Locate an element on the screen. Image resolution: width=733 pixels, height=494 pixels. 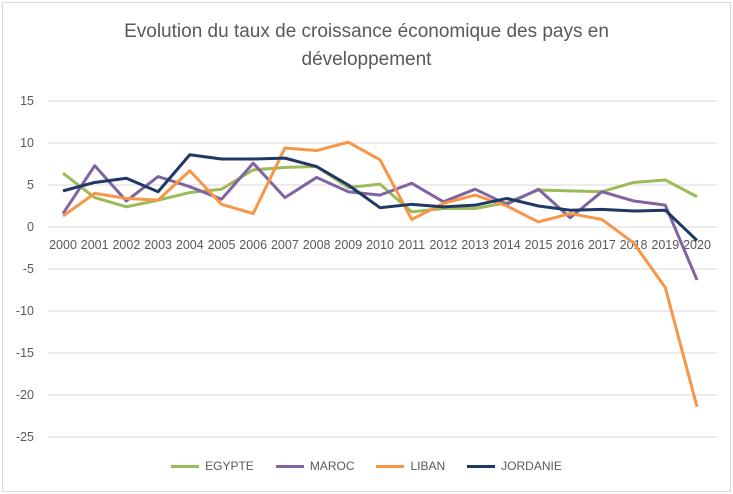
x-tick-label: 2013 is located at coordinates (475, 245).